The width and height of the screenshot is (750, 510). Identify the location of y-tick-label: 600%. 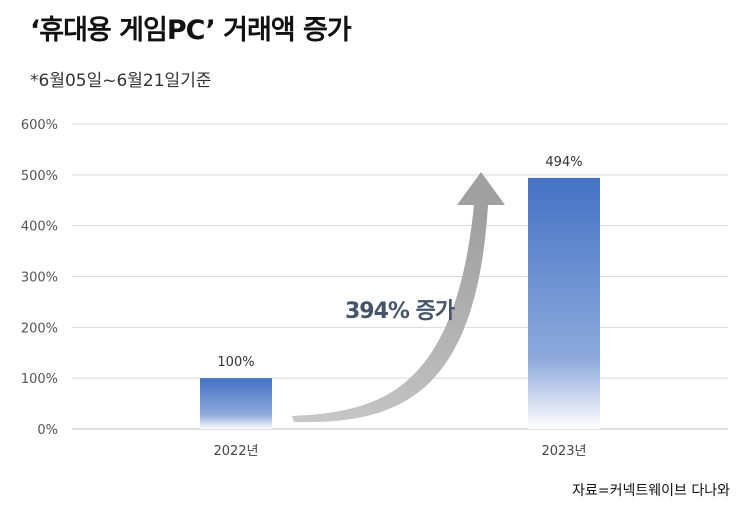
(39, 125).